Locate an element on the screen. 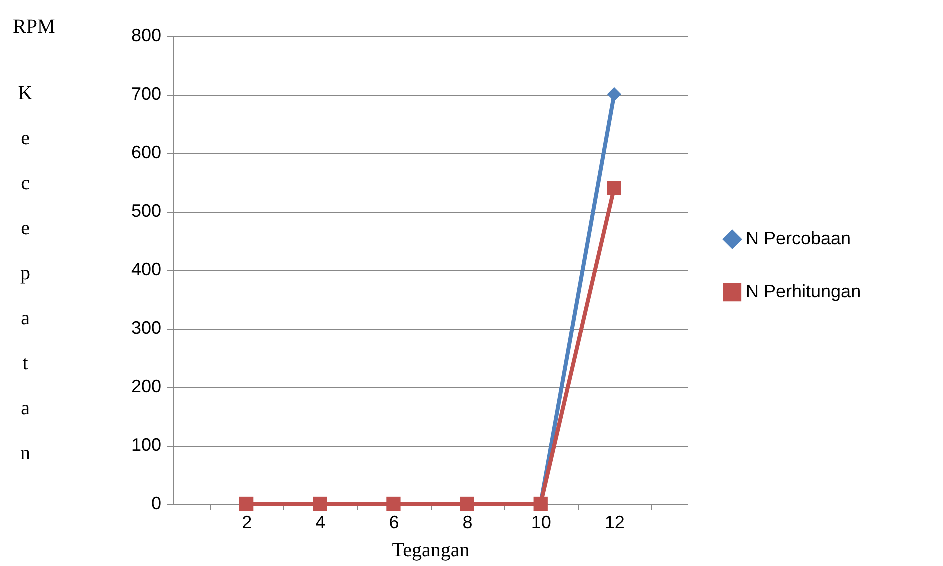  x-tick-label: 4 is located at coordinates (321, 522).